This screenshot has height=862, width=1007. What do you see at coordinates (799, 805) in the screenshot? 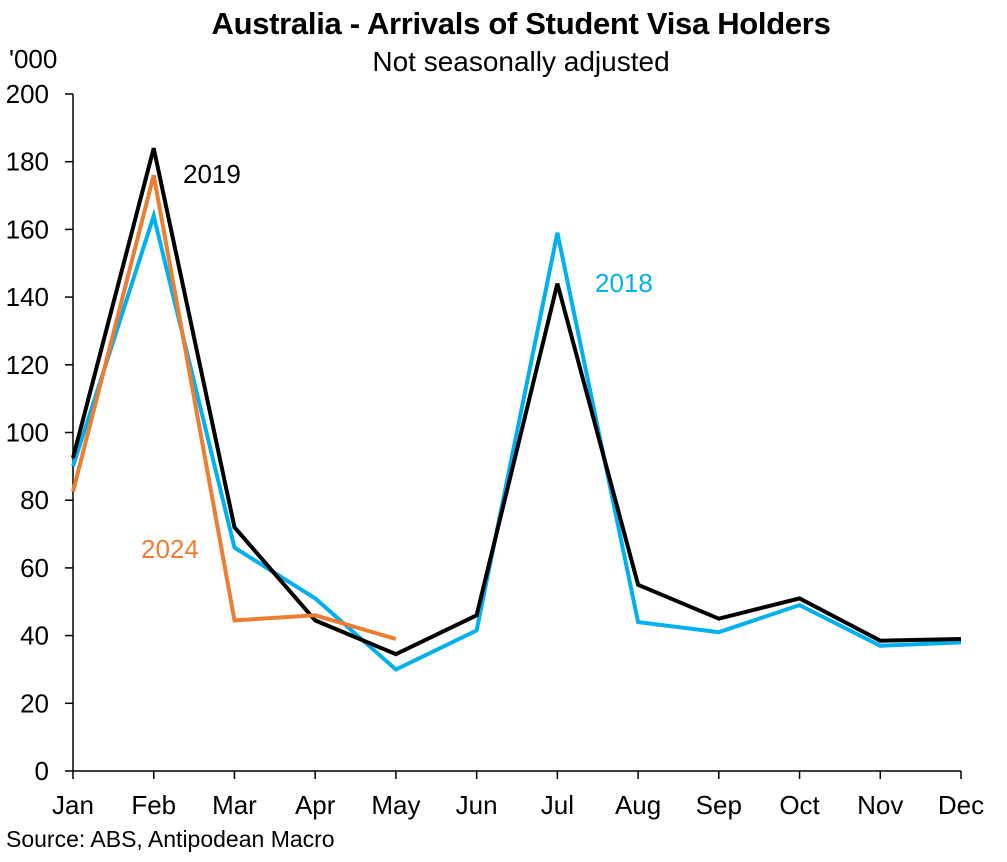
I see `x-tick-label: Oct` at bounding box center [799, 805].